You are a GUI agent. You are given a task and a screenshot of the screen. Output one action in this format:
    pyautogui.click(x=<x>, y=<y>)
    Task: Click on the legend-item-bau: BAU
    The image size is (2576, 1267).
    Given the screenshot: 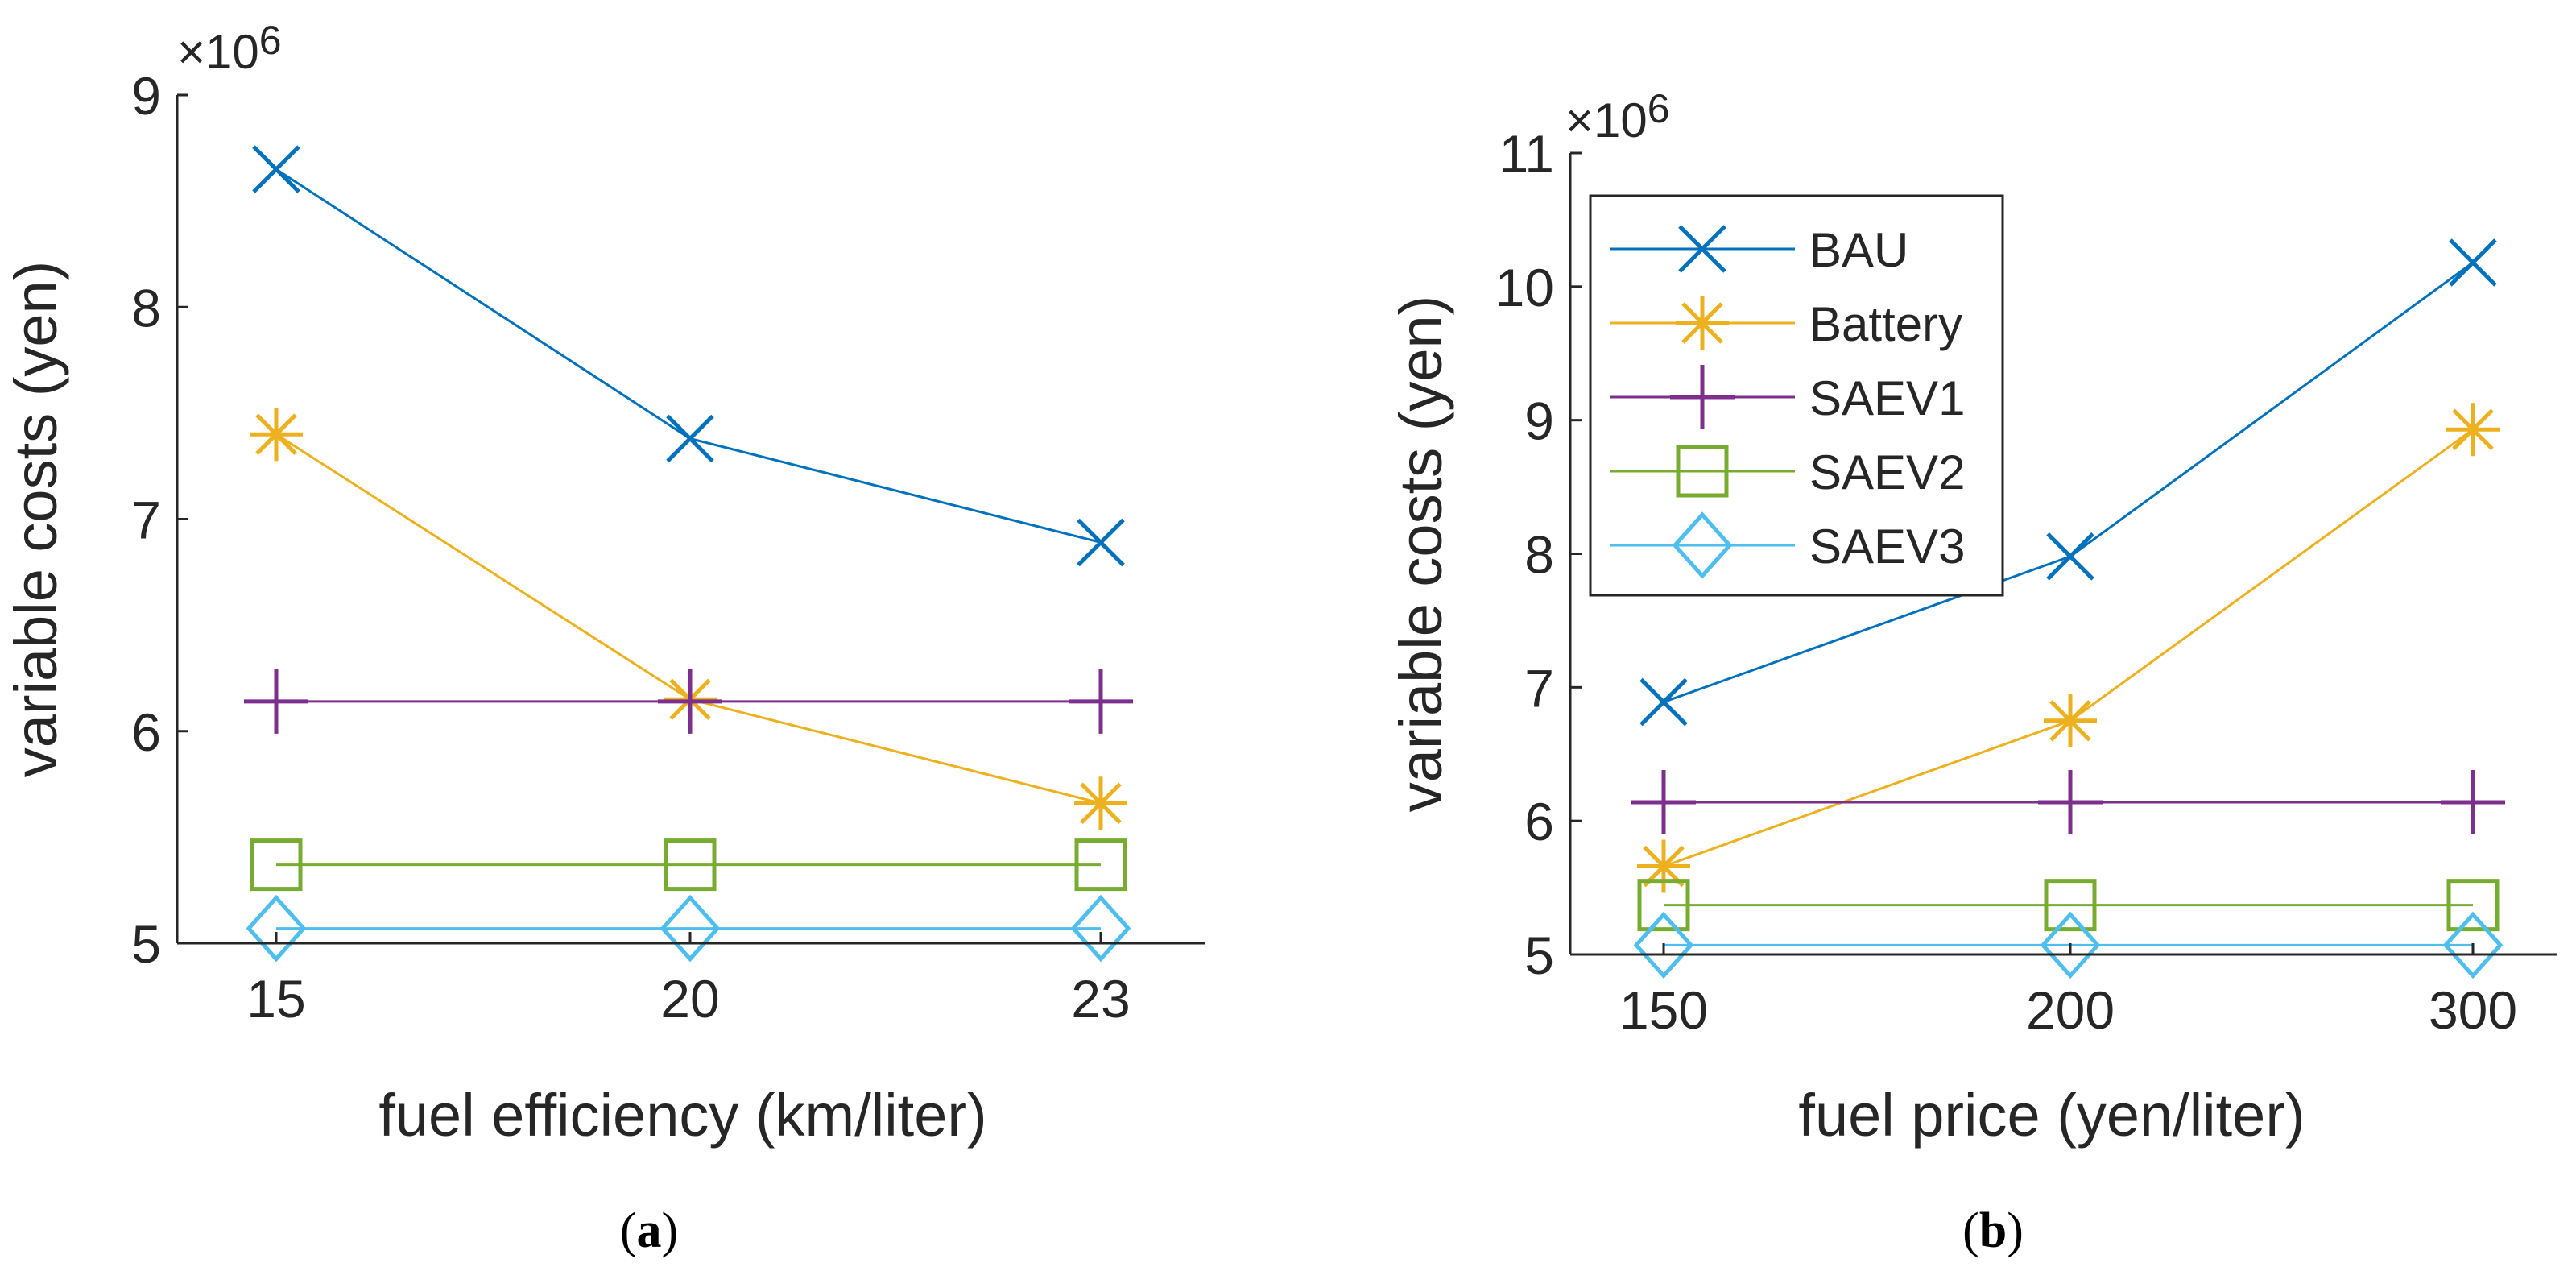 What is the action you would take?
    pyautogui.click(x=1759, y=250)
    